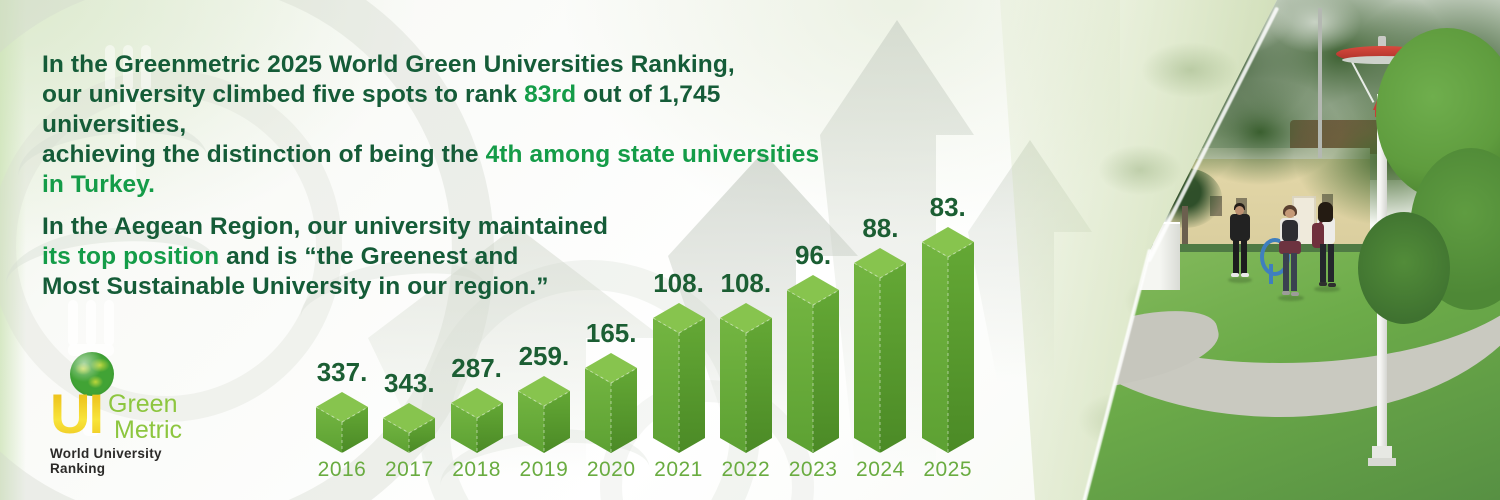  Describe the element at coordinates (99, 184) in the screenshot. I see `text-highlight: in Turkey.` at that location.